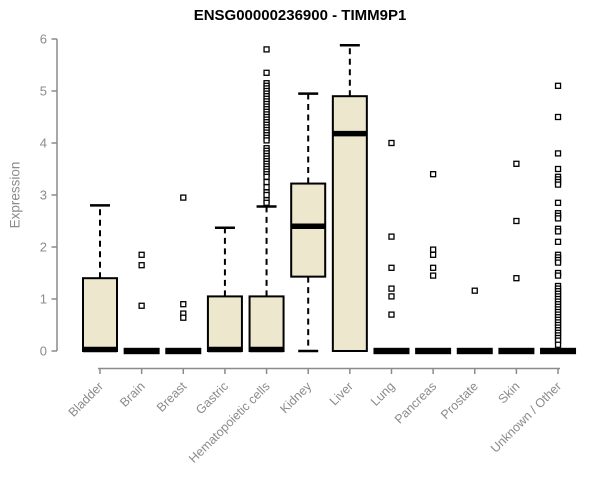 The image size is (600, 500). Describe the element at coordinates (459, 400) in the screenshot. I see `x-tick-label-prostate: Prostate` at that location.